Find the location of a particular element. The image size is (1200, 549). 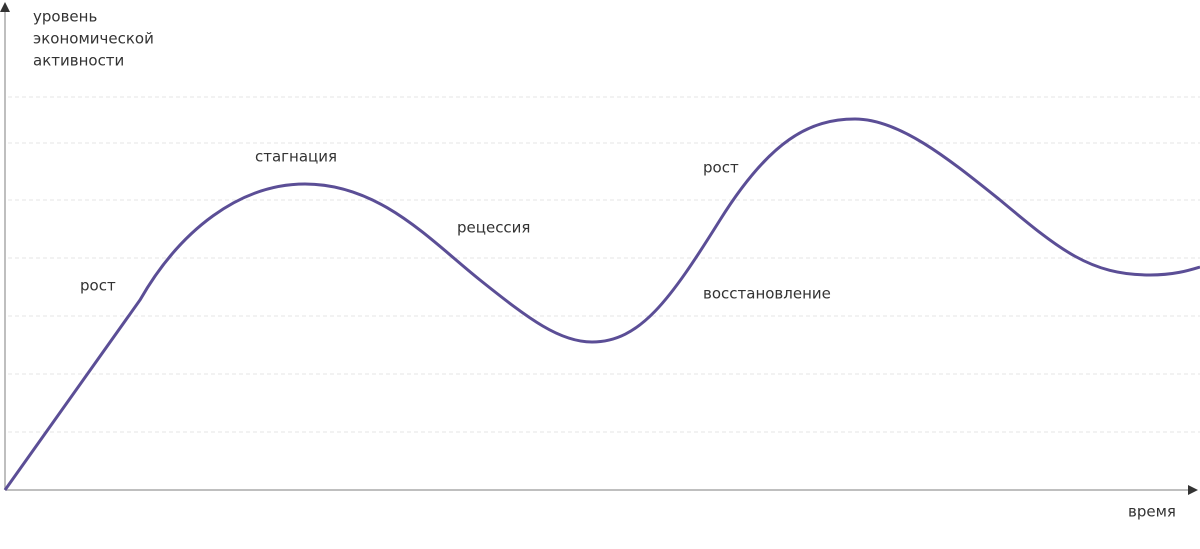

x-axis-arrow is located at coordinates (1193, 490).